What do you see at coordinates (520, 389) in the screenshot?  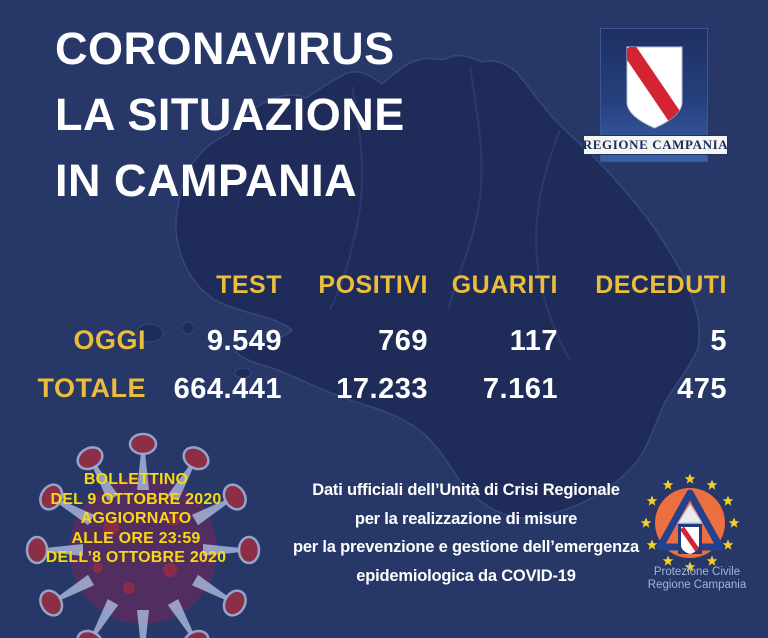 I see `totale-guariti-value: 7.161` at bounding box center [520, 389].